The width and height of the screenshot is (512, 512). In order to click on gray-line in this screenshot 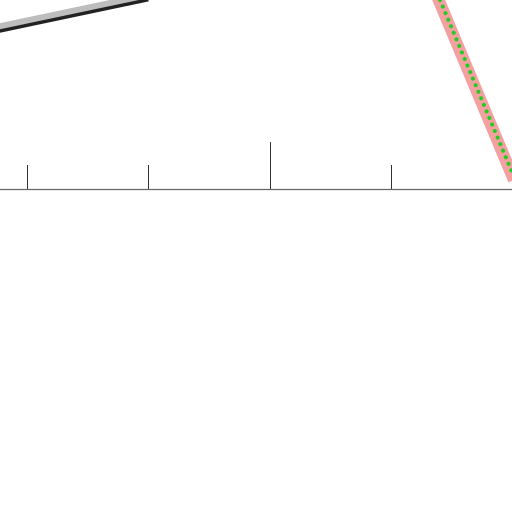, I will do `click(69, 15)`.